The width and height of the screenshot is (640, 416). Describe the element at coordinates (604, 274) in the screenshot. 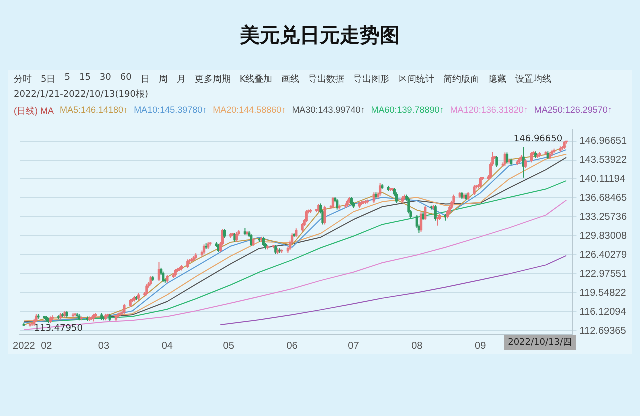

I see `y-tick-label: 122.97551` at that location.